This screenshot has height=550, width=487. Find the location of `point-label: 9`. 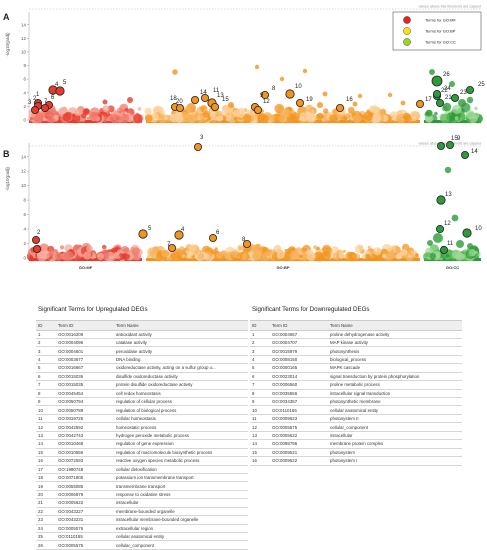

point-label: 9 is located at coordinates (459, 139).